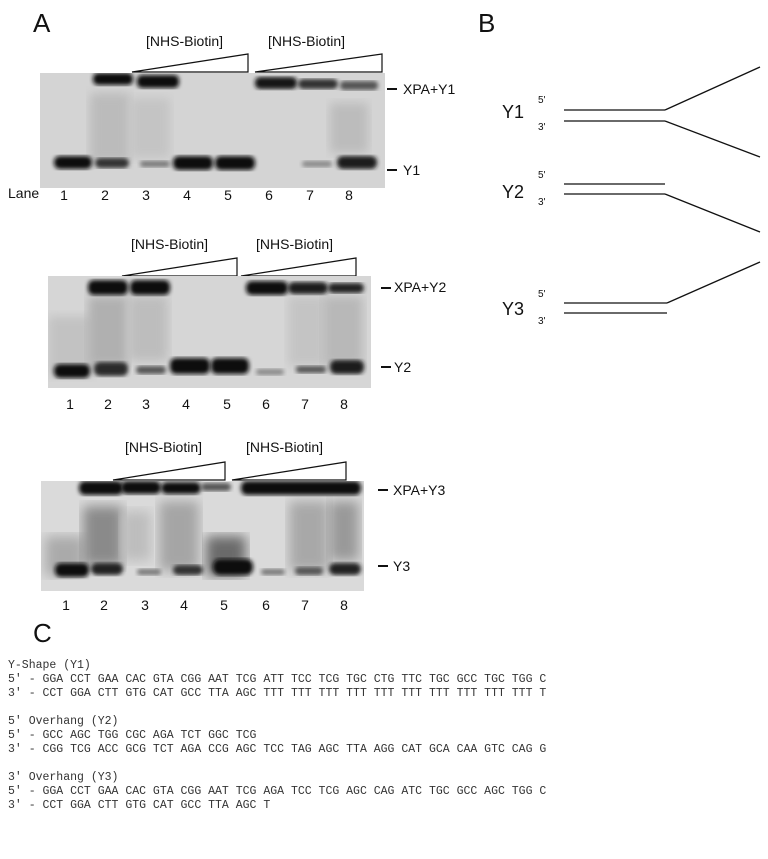  What do you see at coordinates (542, 294) in the screenshot?
I see `y3-5prime: 5'` at bounding box center [542, 294].